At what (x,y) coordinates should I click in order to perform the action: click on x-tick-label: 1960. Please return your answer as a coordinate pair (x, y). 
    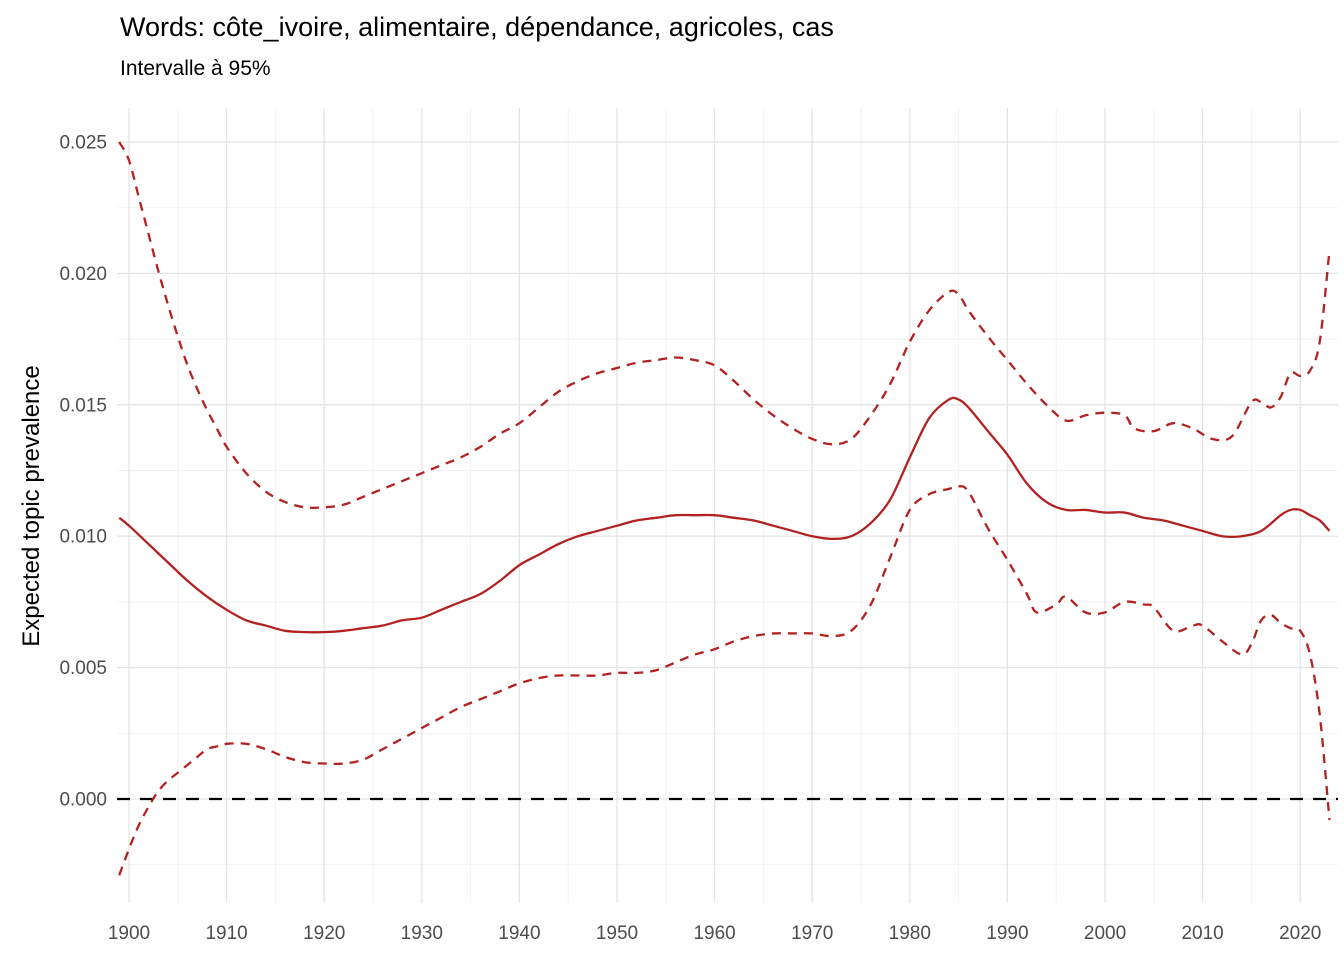
    Looking at the image, I should click on (714, 933).